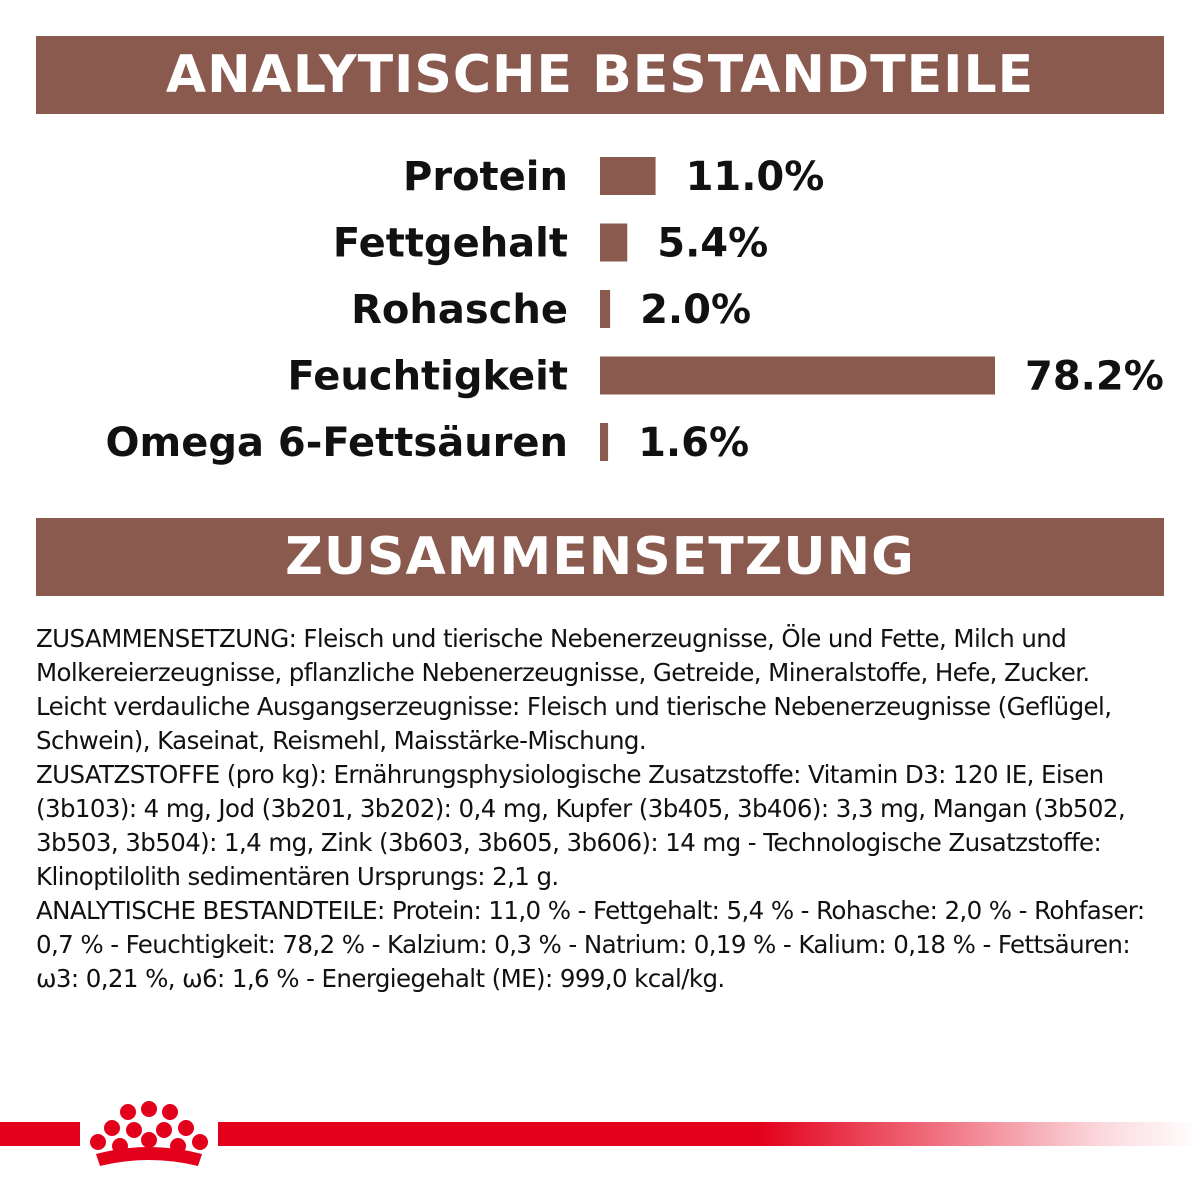 The height and width of the screenshot is (1200, 1200). I want to click on composition-header-title: ZUSAMMENSETZUNG, so click(600, 557).